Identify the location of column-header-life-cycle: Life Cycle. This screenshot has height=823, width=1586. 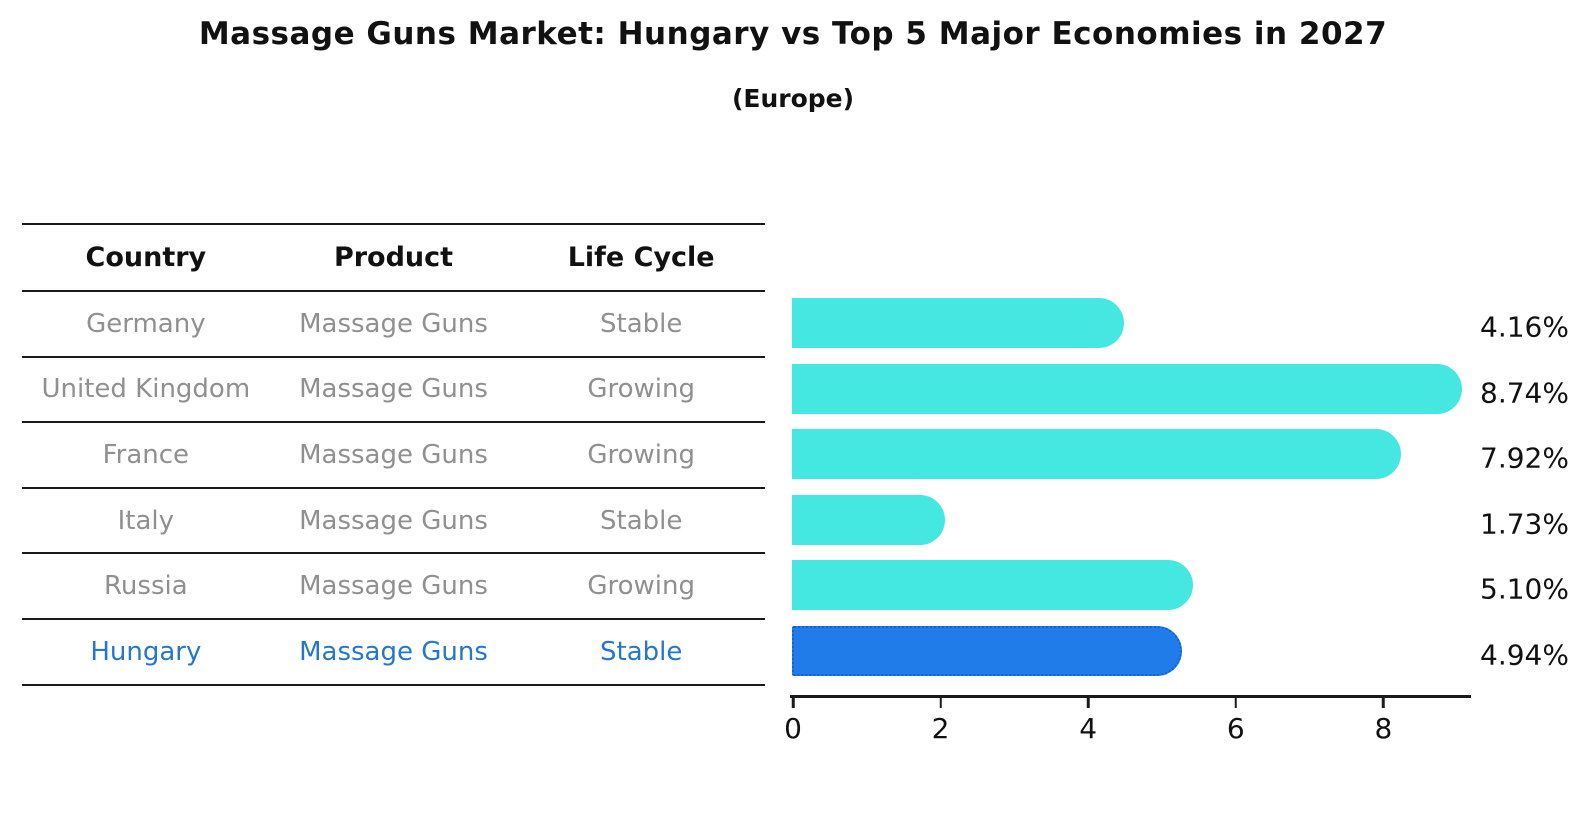
(641, 257).